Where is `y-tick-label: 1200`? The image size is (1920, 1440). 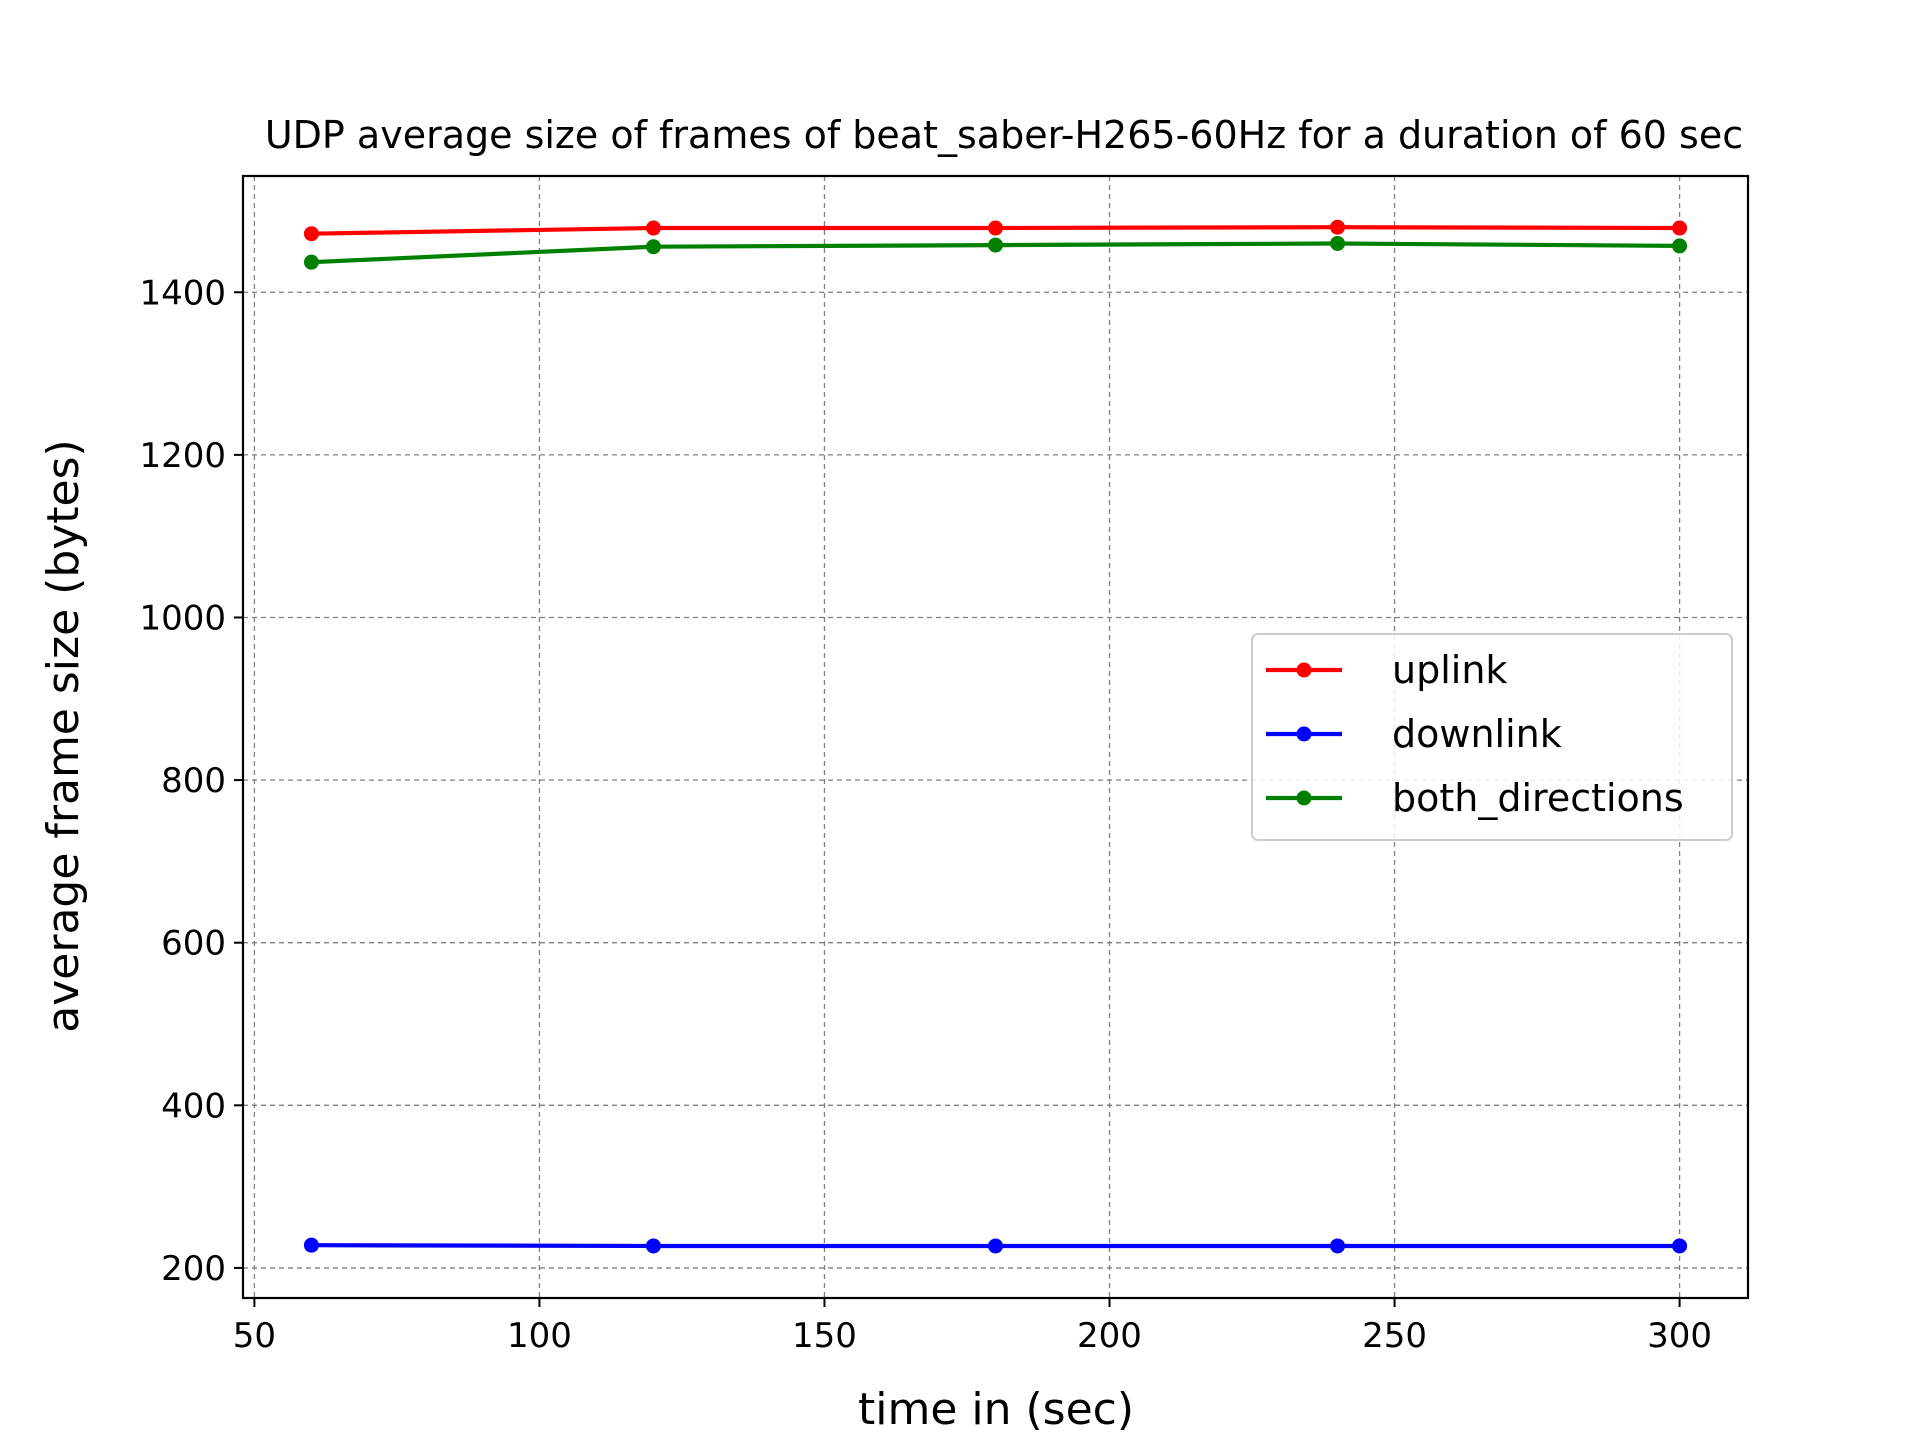 y-tick-label: 1200 is located at coordinates (182, 456).